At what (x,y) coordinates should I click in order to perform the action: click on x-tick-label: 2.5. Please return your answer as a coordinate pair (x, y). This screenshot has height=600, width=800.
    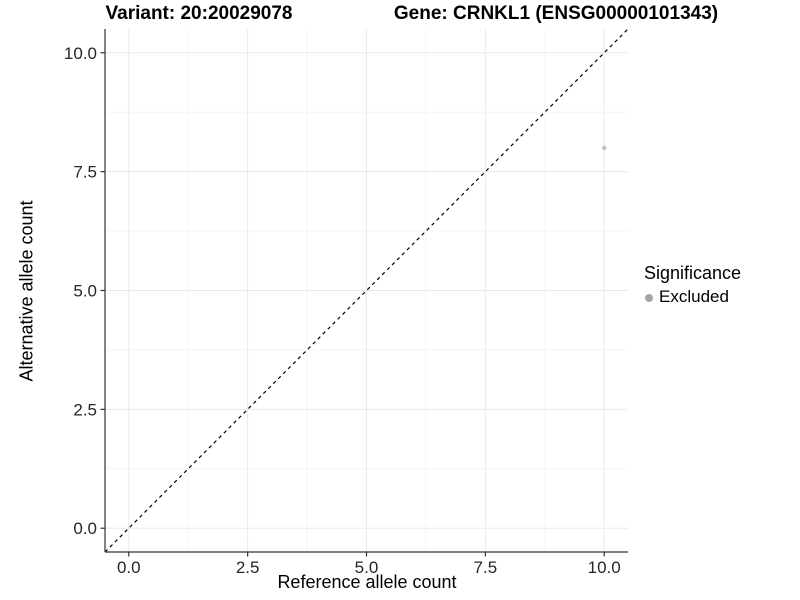
    Looking at the image, I should click on (248, 567).